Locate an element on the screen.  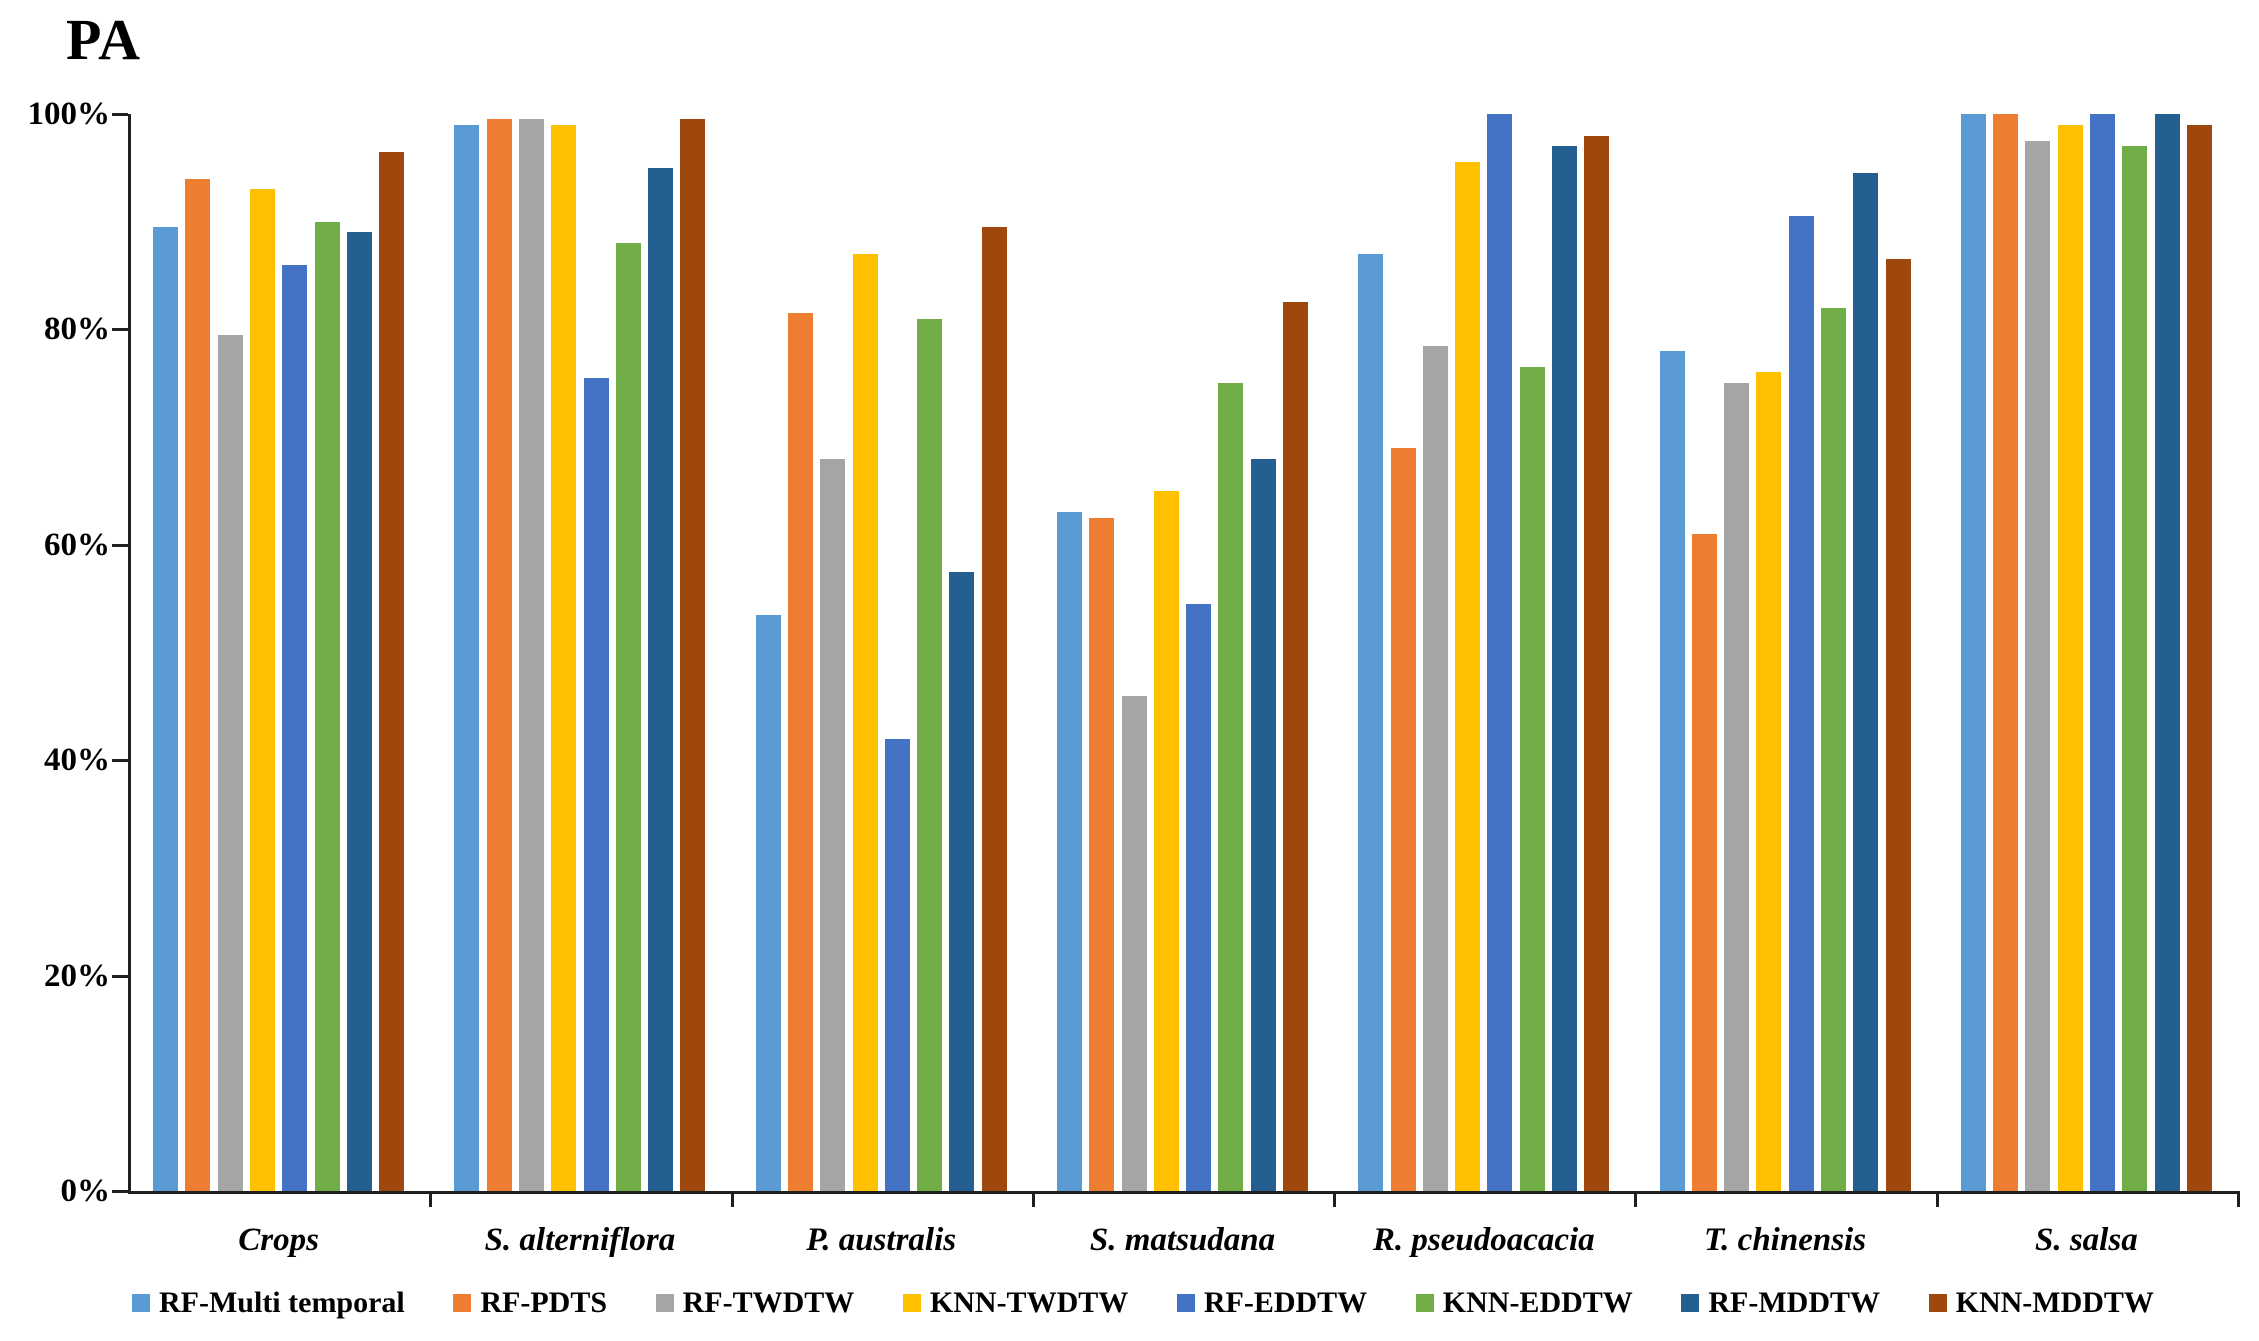
y-tick-label: 20% is located at coordinates (77, 975).